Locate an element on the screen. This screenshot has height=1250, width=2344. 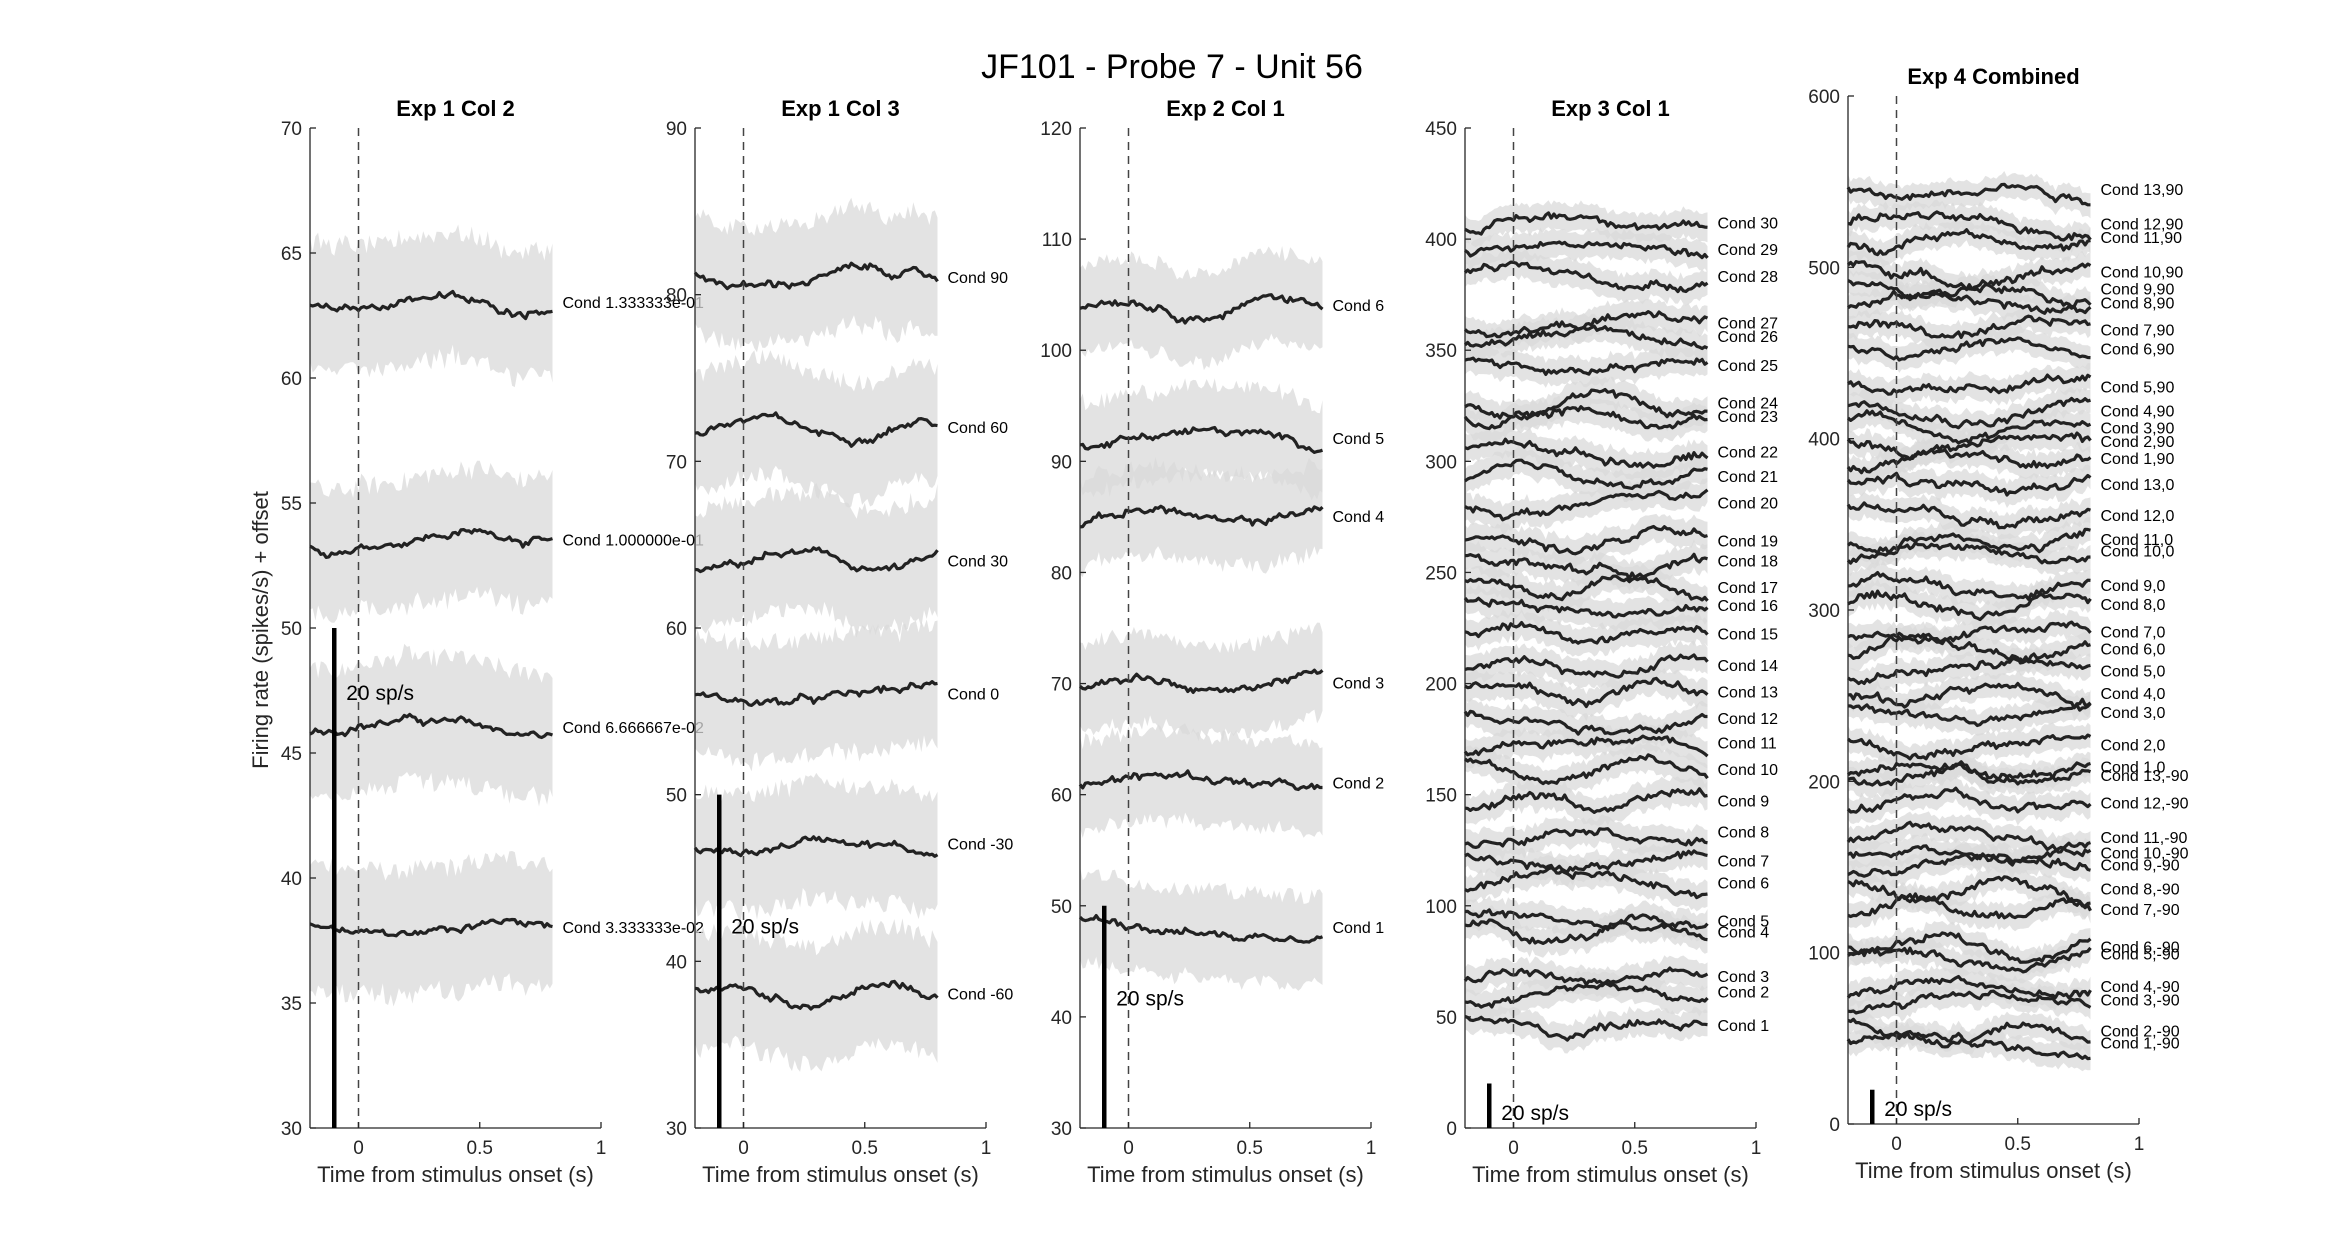
series-label: Cond 8,-90 is located at coordinates (2140, 889).